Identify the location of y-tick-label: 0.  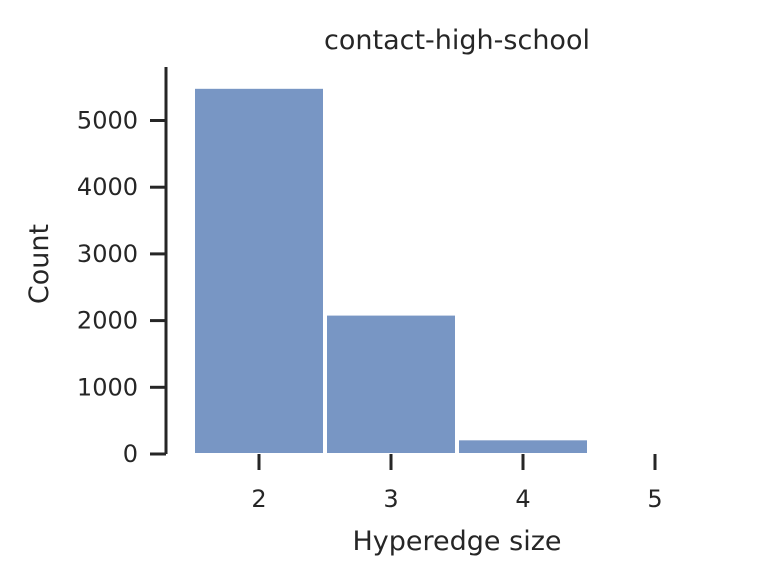
(130, 454).